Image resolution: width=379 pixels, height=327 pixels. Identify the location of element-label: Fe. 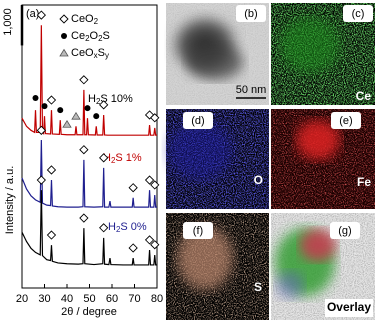
(364, 182).